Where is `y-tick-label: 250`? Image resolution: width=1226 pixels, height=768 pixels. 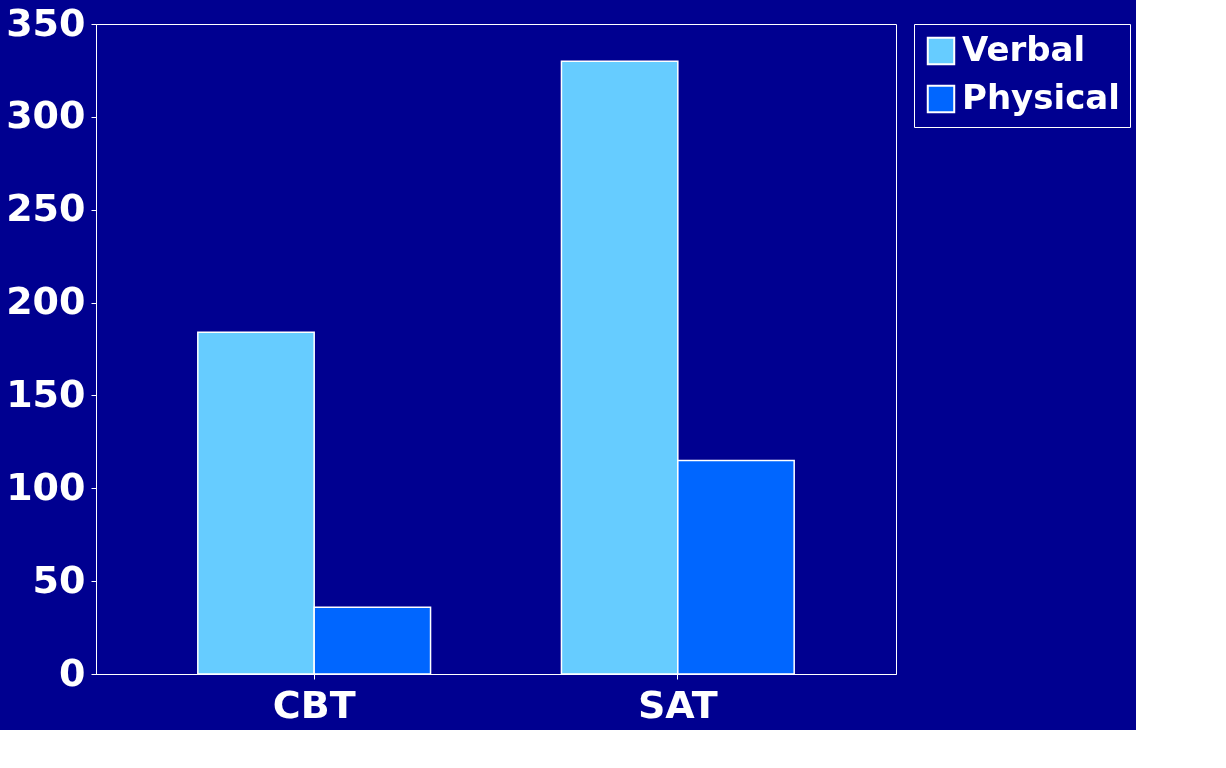 y-tick-label: 250 is located at coordinates (46, 208).